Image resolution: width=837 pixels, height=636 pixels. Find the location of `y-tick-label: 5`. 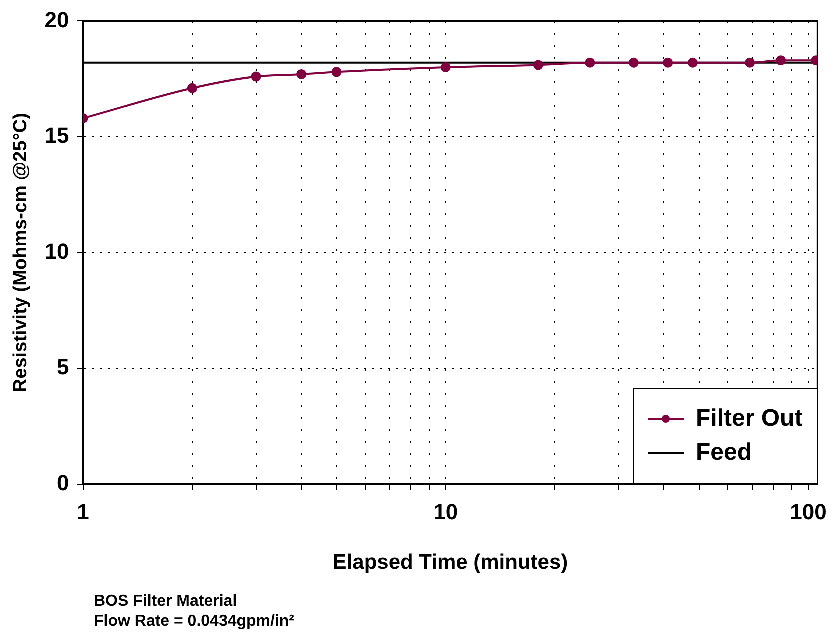

y-tick-label: 5 is located at coordinates (63, 367).